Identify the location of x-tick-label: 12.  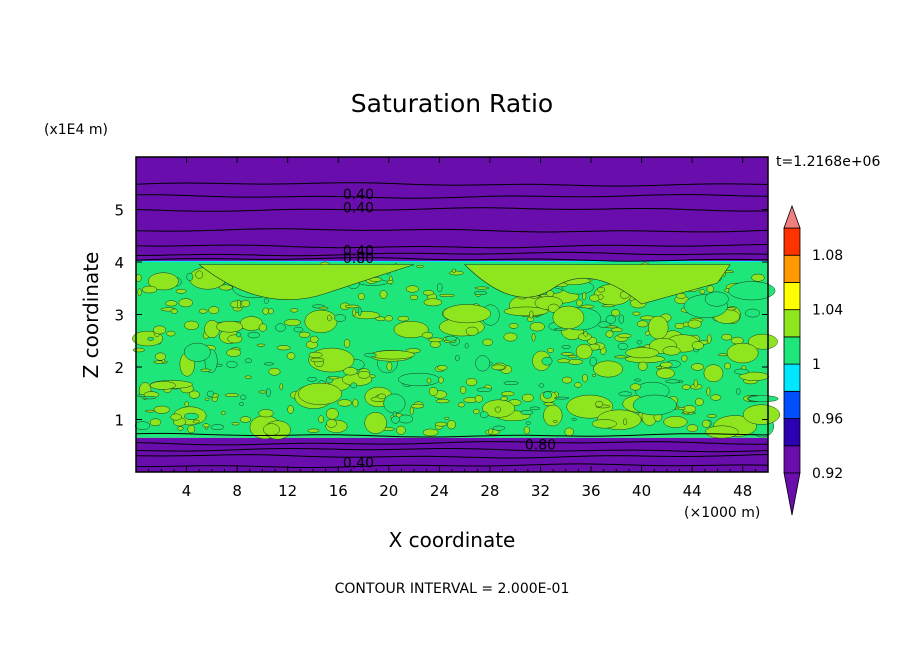
(287, 491).